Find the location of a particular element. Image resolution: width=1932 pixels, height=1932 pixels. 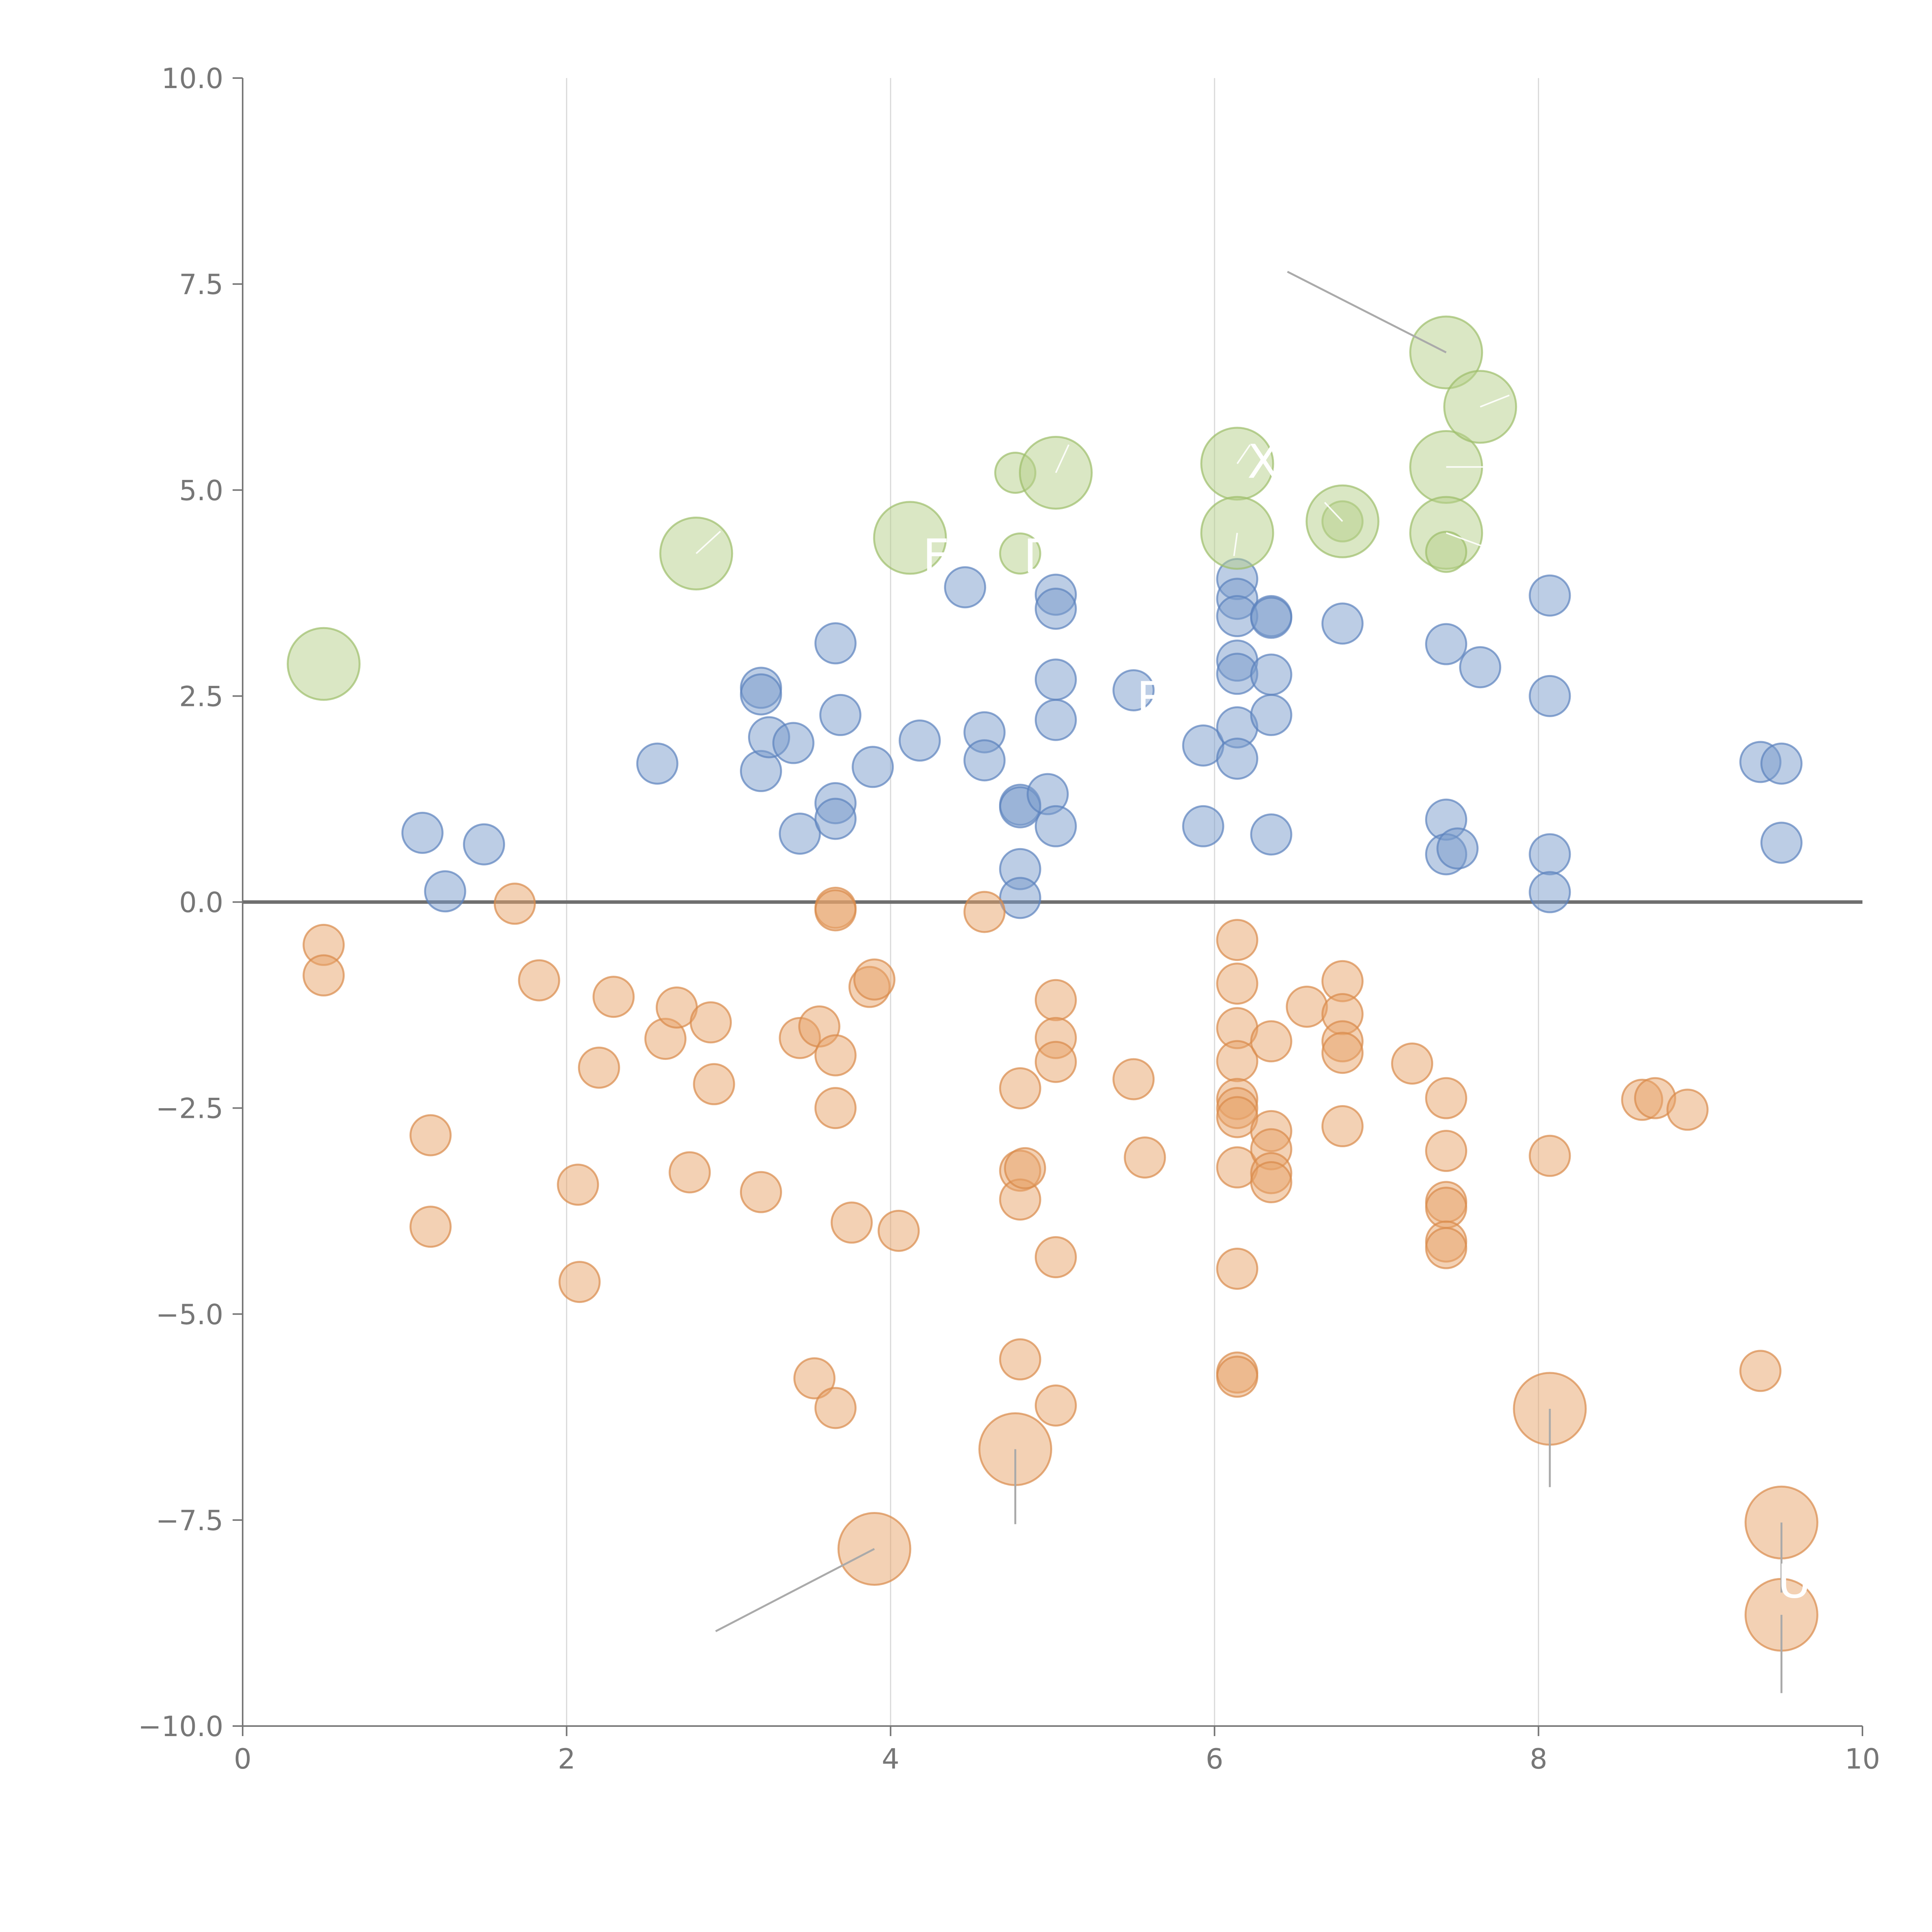

point-label: U is located at coordinates (1794, 1582).